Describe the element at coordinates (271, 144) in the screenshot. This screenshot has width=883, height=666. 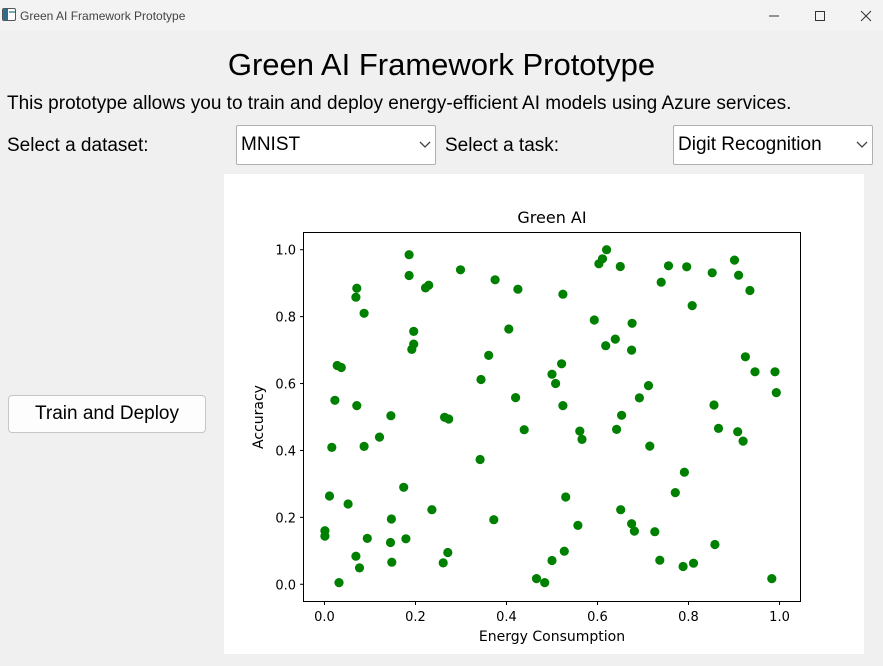
I see `dataset-select-value: MNIST` at that location.